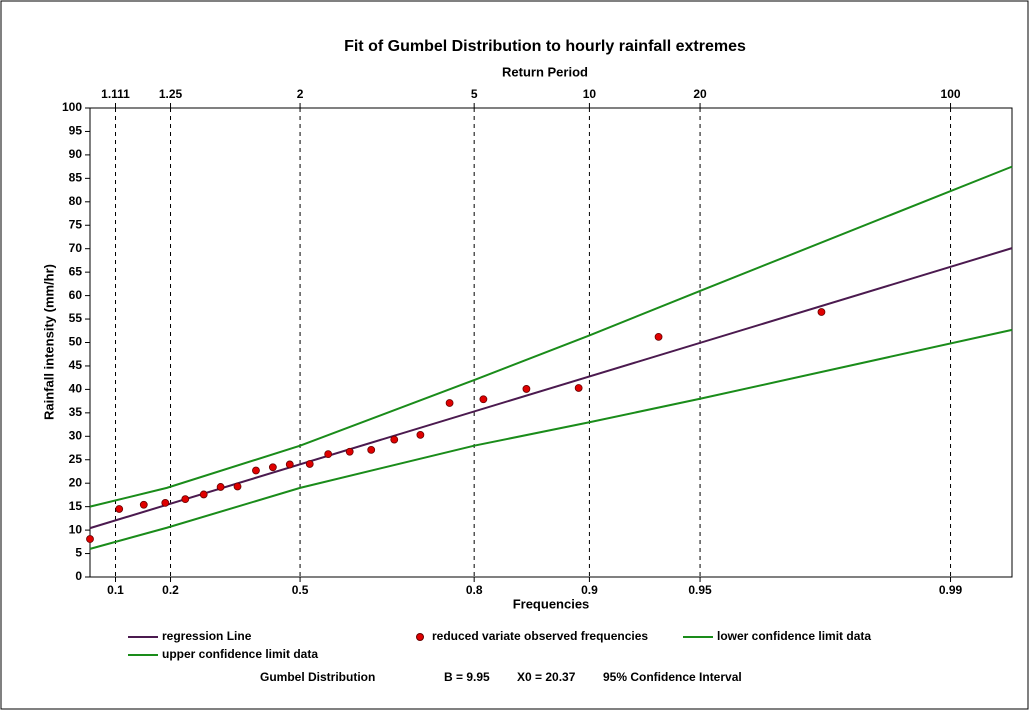  Describe the element at coordinates (48, 342) in the screenshot. I see `y-axis-label: Rainfall intensity (mm/hr)` at that location.